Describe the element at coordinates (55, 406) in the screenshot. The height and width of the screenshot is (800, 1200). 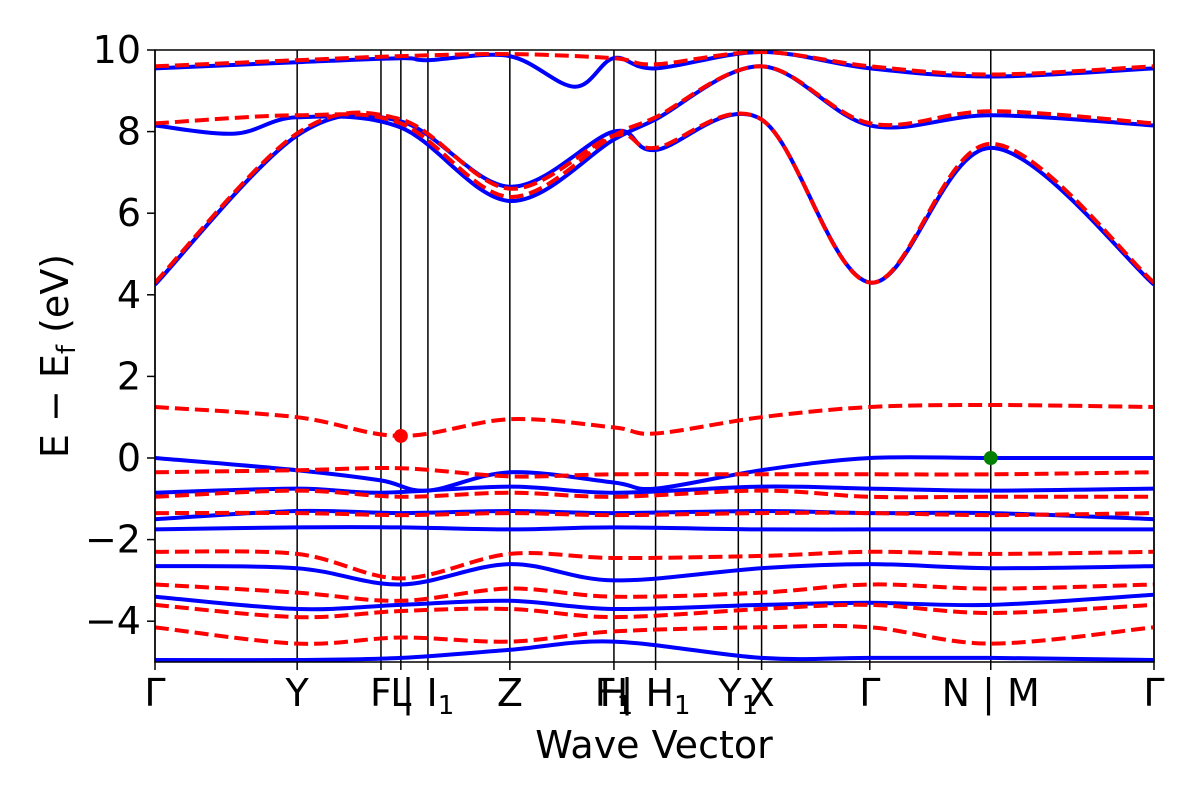
I see `y-axis-label-main: E − E` at that location.